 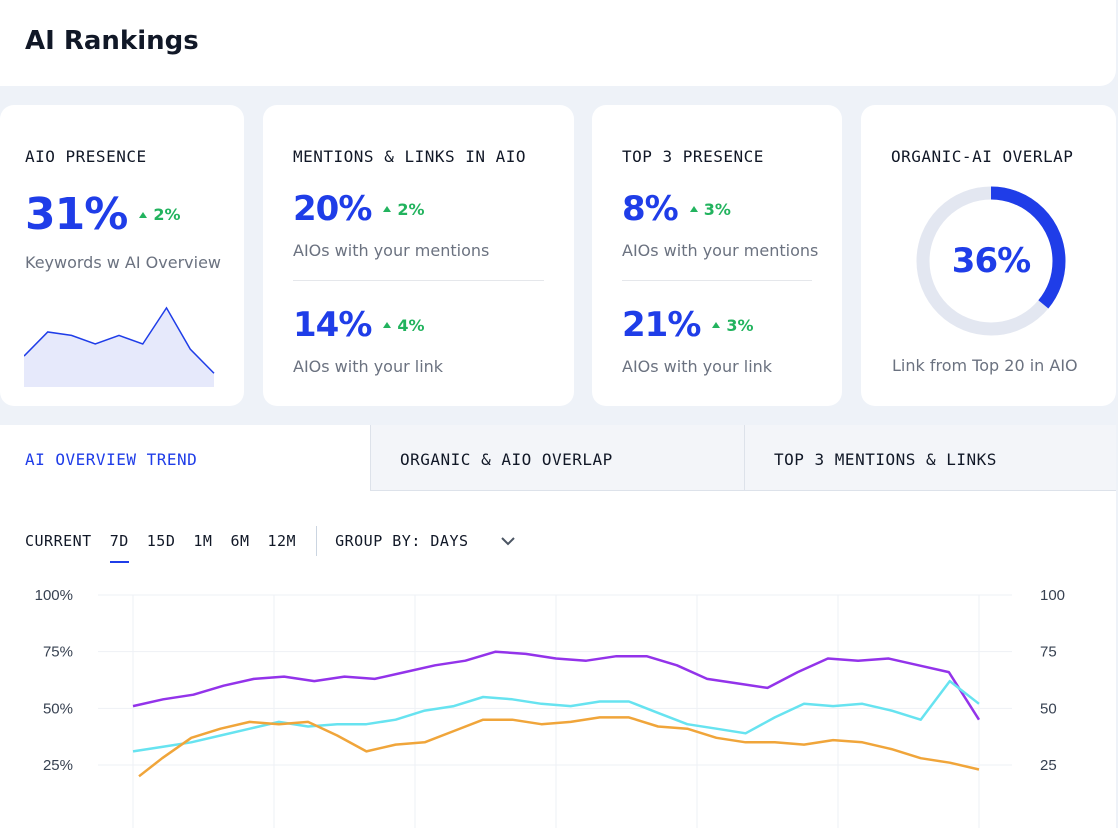 What do you see at coordinates (1052, 595) in the screenshot?
I see `y-axis-right-tick: 100` at bounding box center [1052, 595].